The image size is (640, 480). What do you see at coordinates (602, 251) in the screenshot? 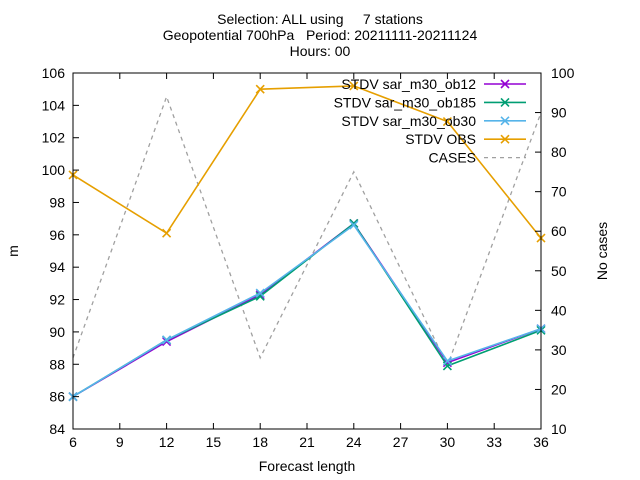
I see `y2-axis-label: No cases` at bounding box center [602, 251].